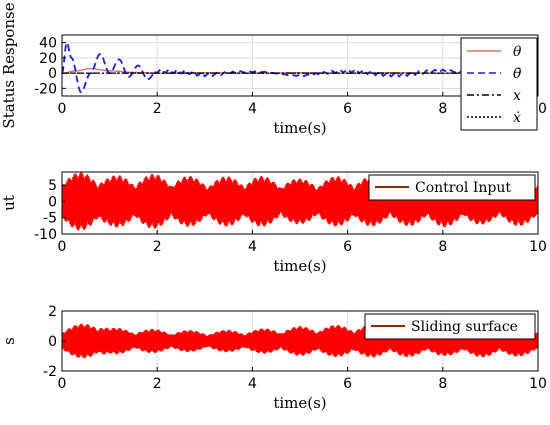 The width and height of the screenshot is (550, 425). I want to click on legend-entry: Sliding surface, so click(464, 327).